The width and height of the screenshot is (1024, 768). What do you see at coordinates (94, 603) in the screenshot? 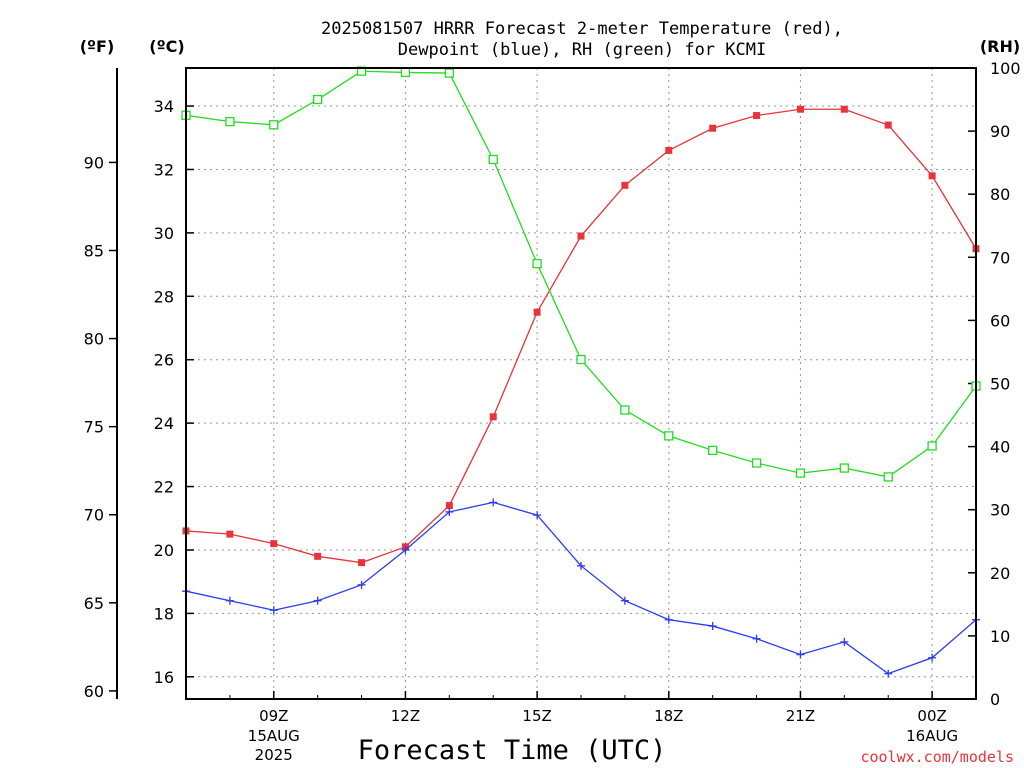
I see `fahrenheit-tick-label: 65` at bounding box center [94, 603].